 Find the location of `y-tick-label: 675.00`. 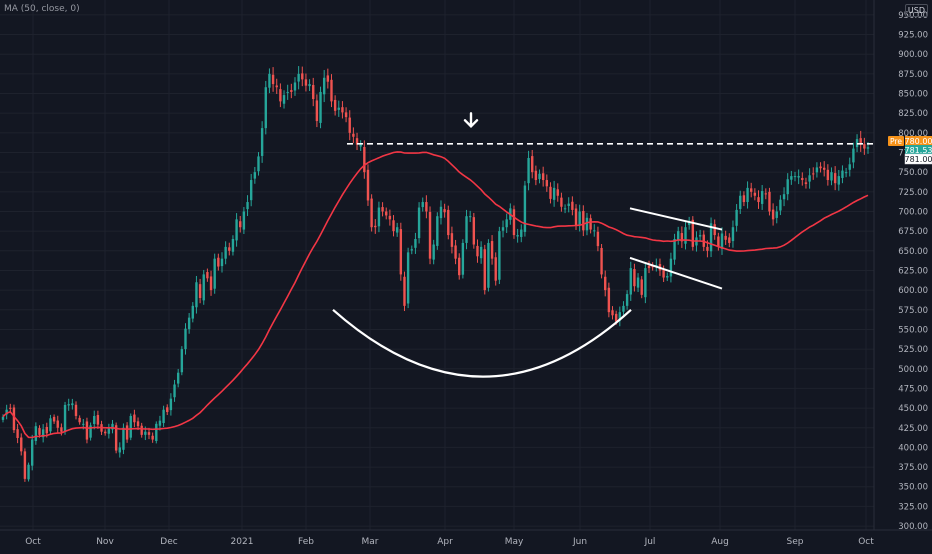

y-tick-label: 675.00 is located at coordinates (913, 232).